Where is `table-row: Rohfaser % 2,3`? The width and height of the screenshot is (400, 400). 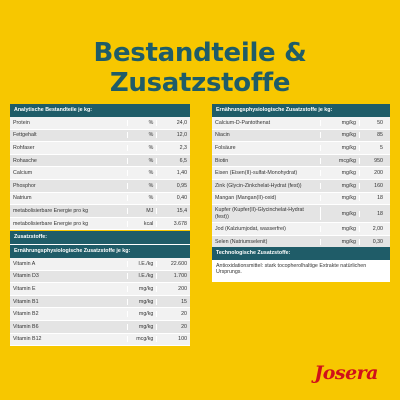 table-row: Rohfaser % 2,3 is located at coordinates (100, 148).